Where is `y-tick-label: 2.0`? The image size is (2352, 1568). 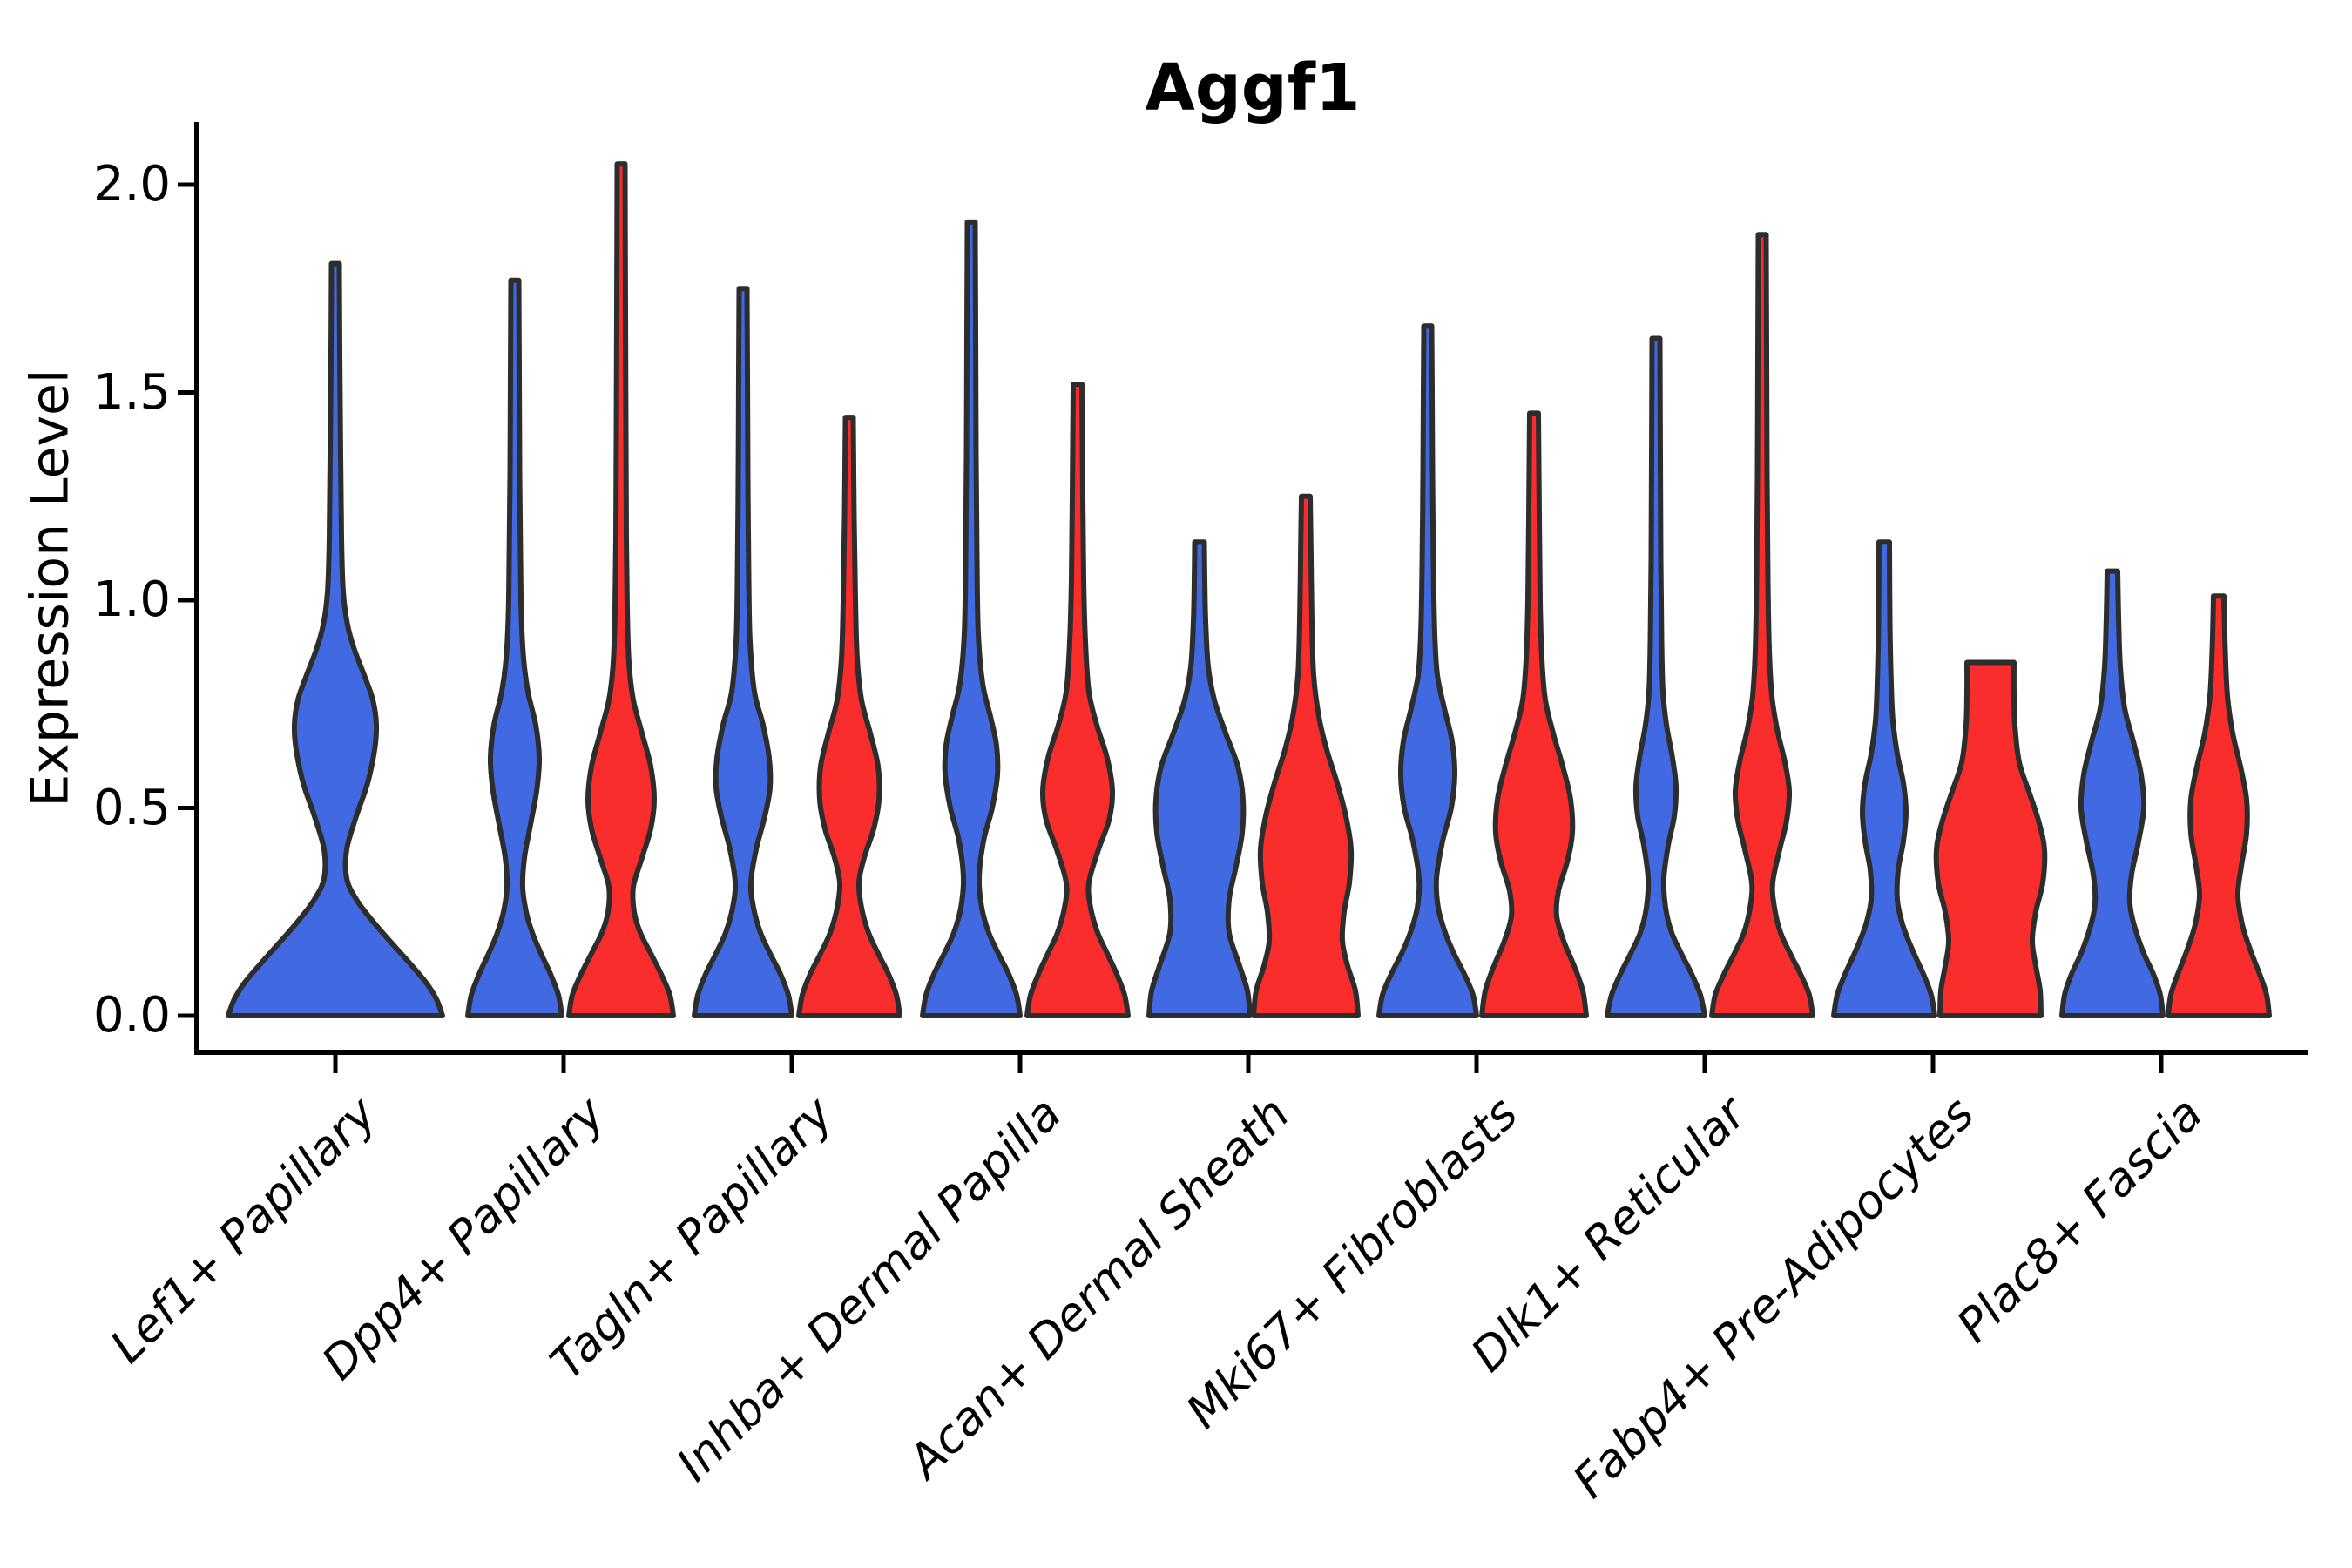
y-tick-label: 2.0 is located at coordinates (131, 184).